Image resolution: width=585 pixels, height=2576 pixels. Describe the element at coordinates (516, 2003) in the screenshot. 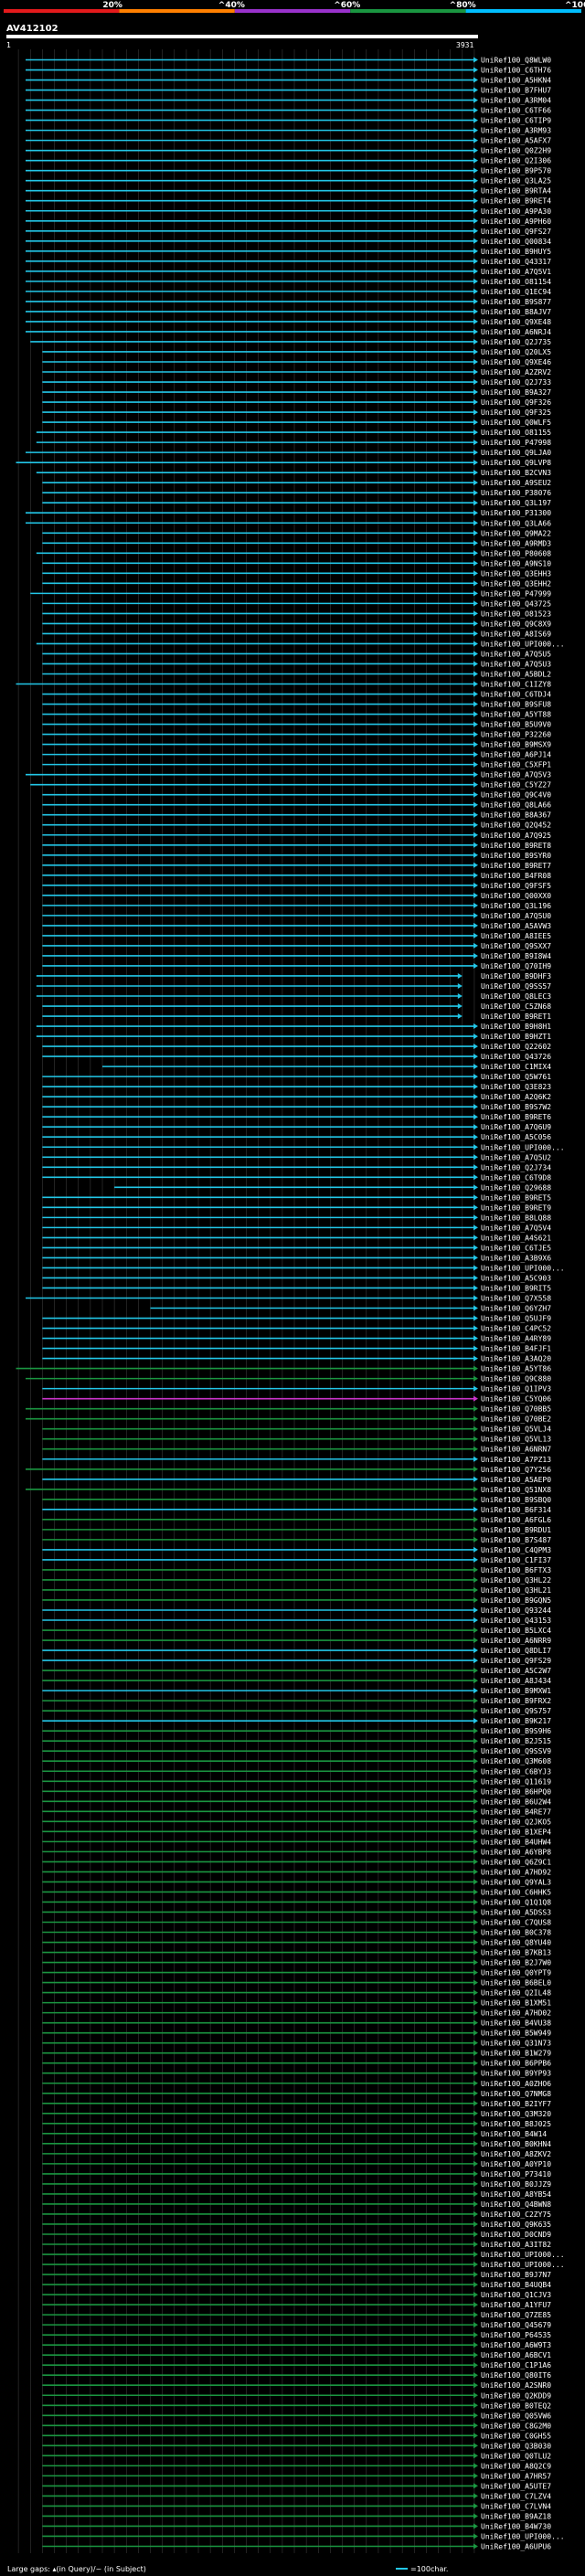

I see `hit-label: UniRef100_B1XM51` at that location.